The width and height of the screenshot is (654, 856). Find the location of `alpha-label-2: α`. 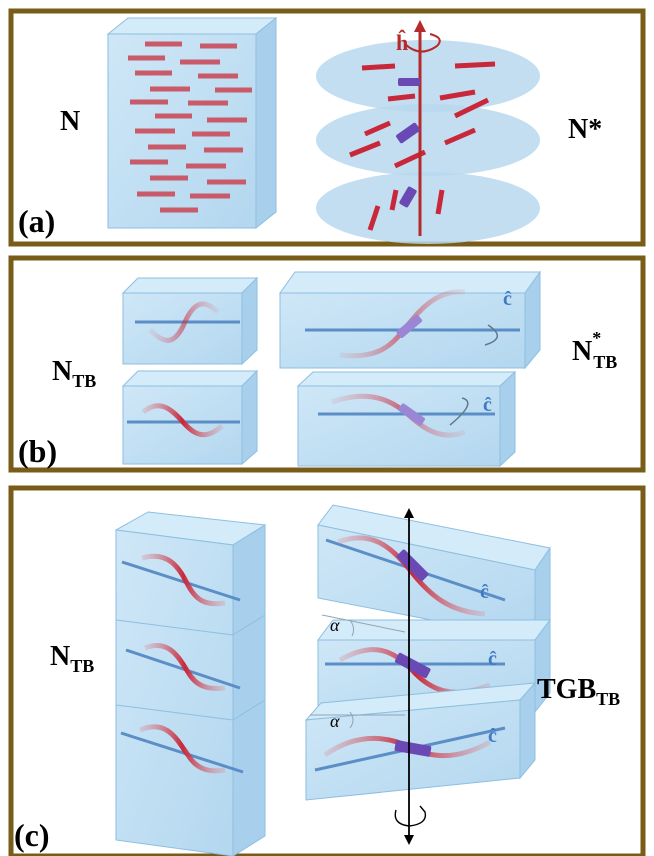

alpha-label-2: α is located at coordinates (335, 721).